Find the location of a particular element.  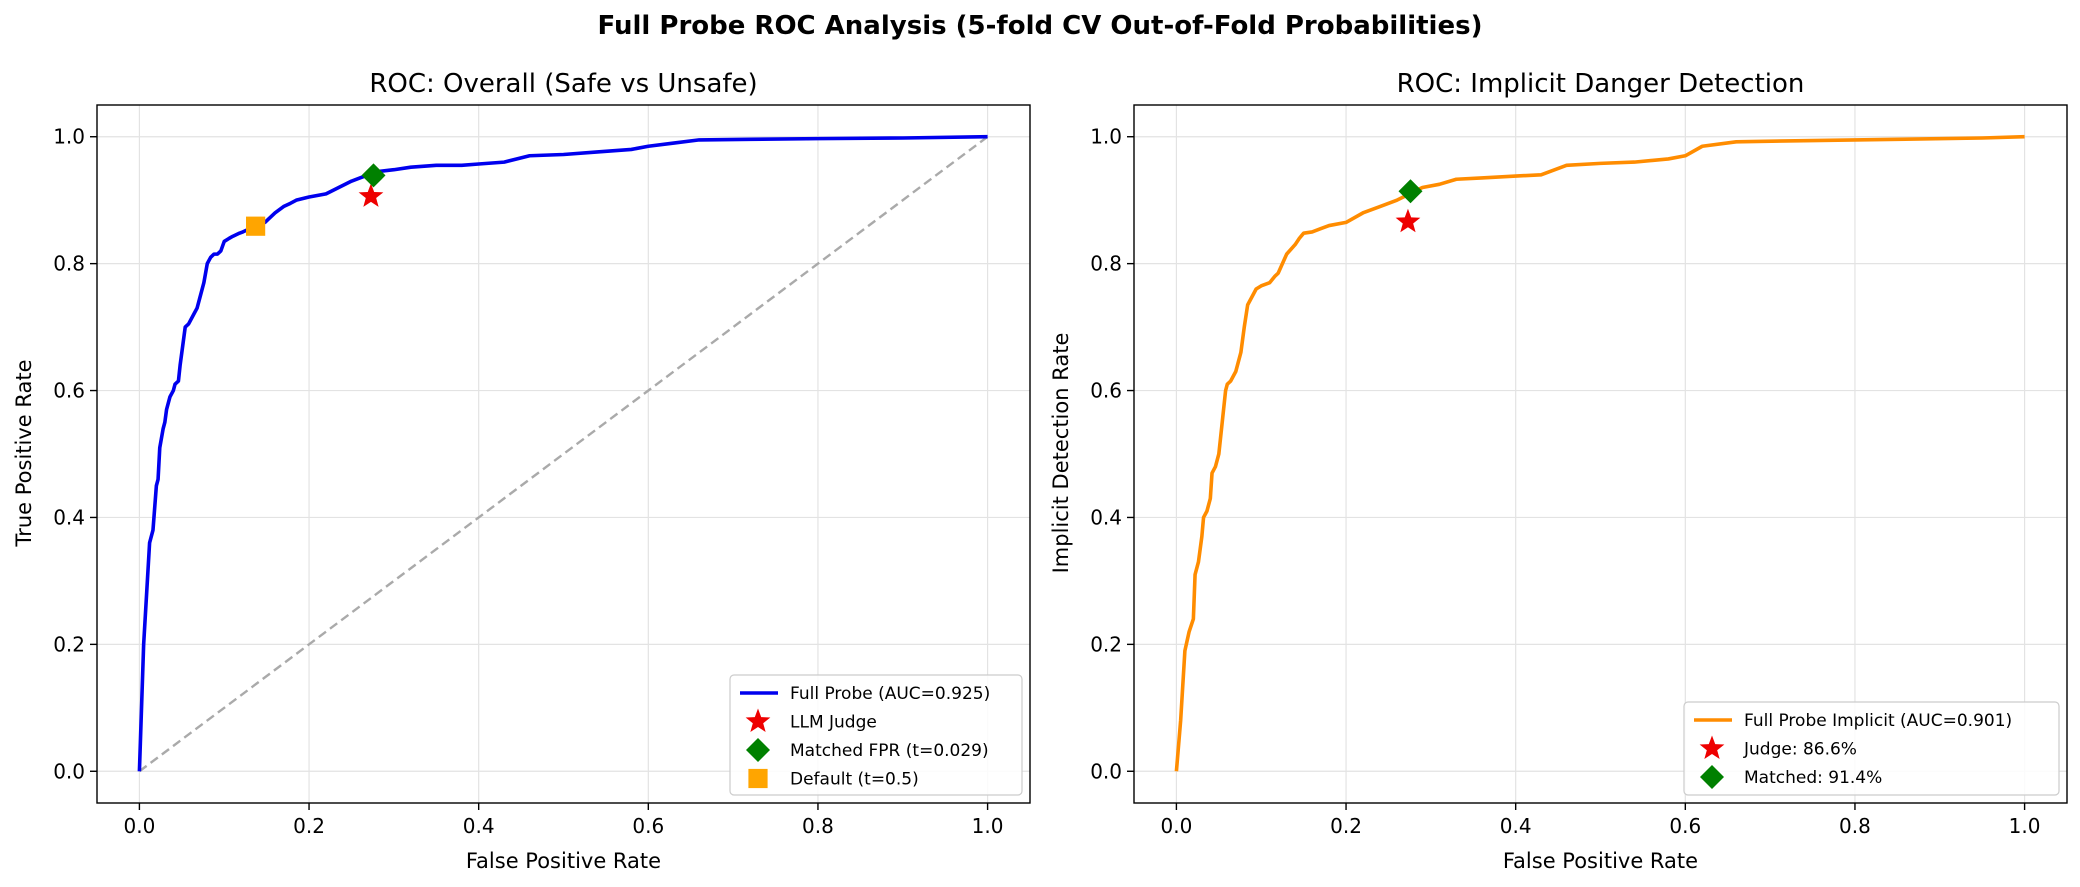

legend-label: Matched FPR (t=0.029) is located at coordinates (889, 751).